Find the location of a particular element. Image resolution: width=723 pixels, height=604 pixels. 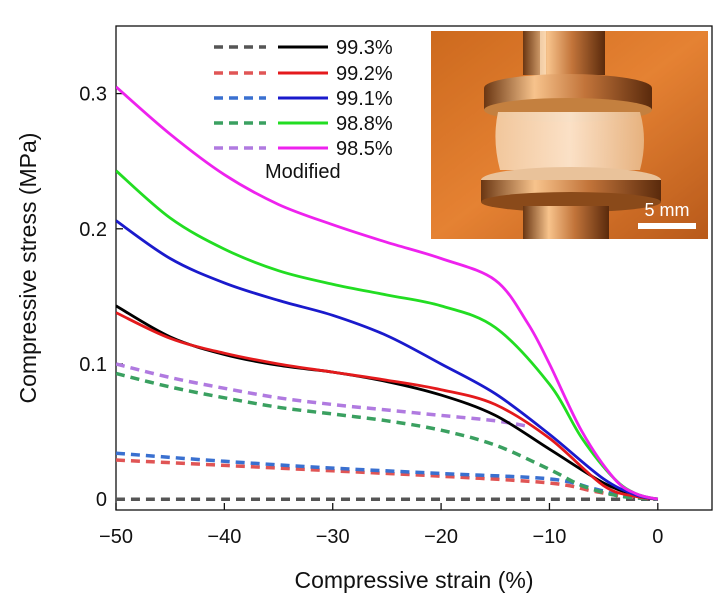

scale-bar is located at coordinates (667, 226).